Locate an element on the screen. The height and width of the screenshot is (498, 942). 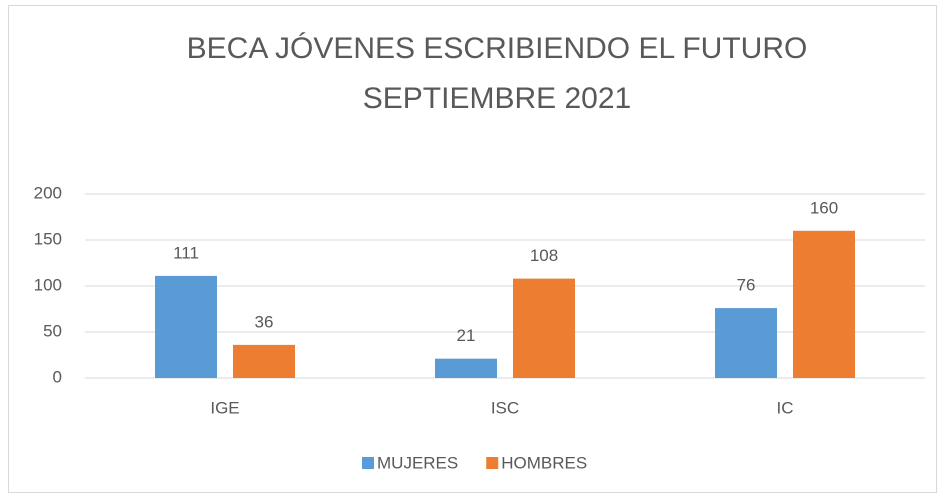
data-label: 36 is located at coordinates (264, 321).